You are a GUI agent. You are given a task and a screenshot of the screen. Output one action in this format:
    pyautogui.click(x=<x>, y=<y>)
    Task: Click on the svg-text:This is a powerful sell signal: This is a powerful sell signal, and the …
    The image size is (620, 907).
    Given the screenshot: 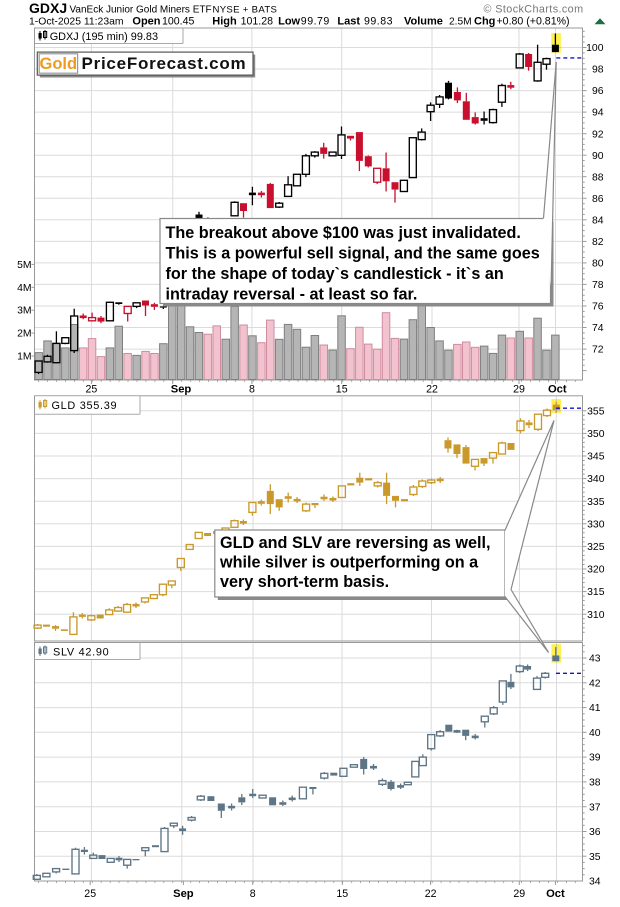 What is the action you would take?
    pyautogui.click(x=353, y=253)
    